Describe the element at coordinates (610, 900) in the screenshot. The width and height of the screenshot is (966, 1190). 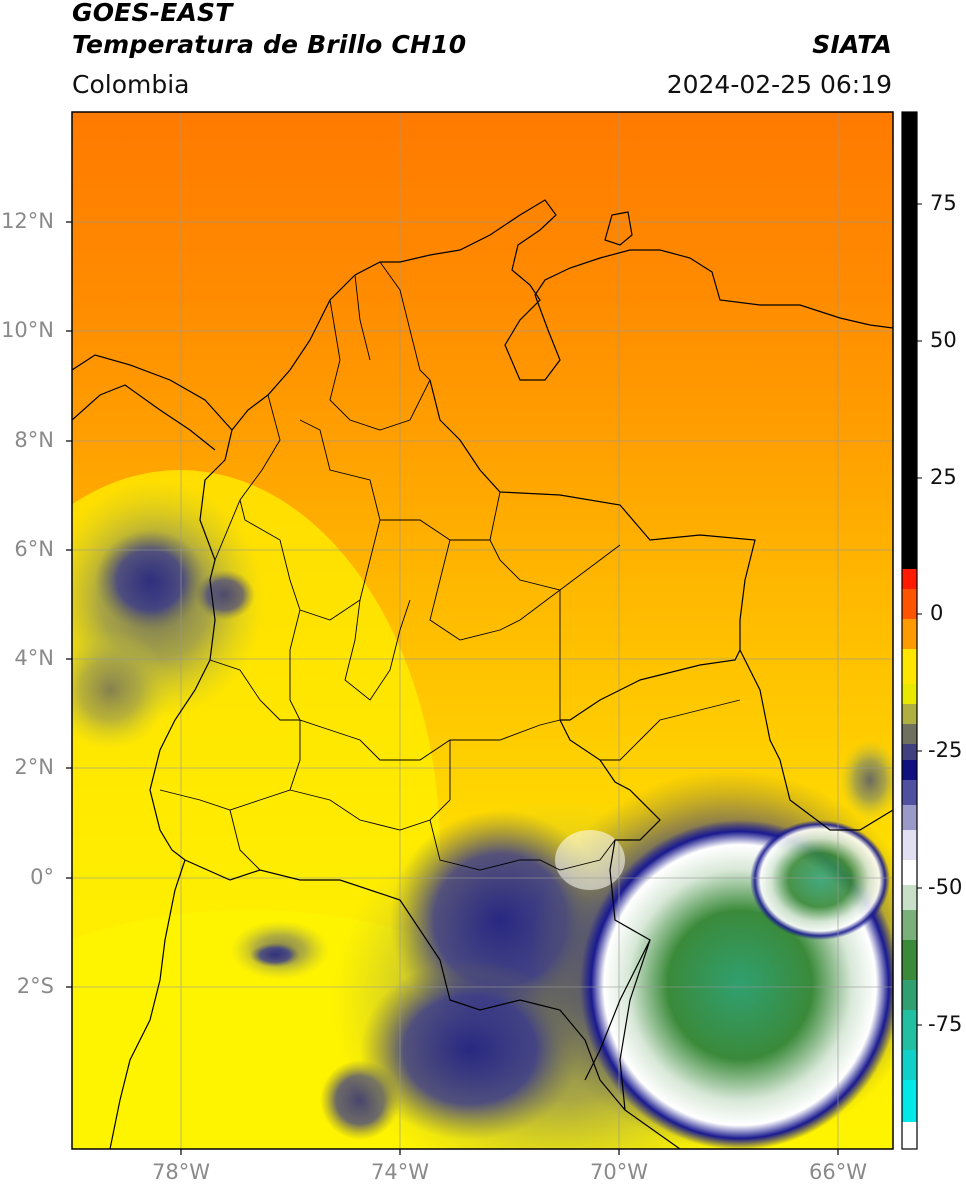
I see `colombia-brazil-border` at that location.